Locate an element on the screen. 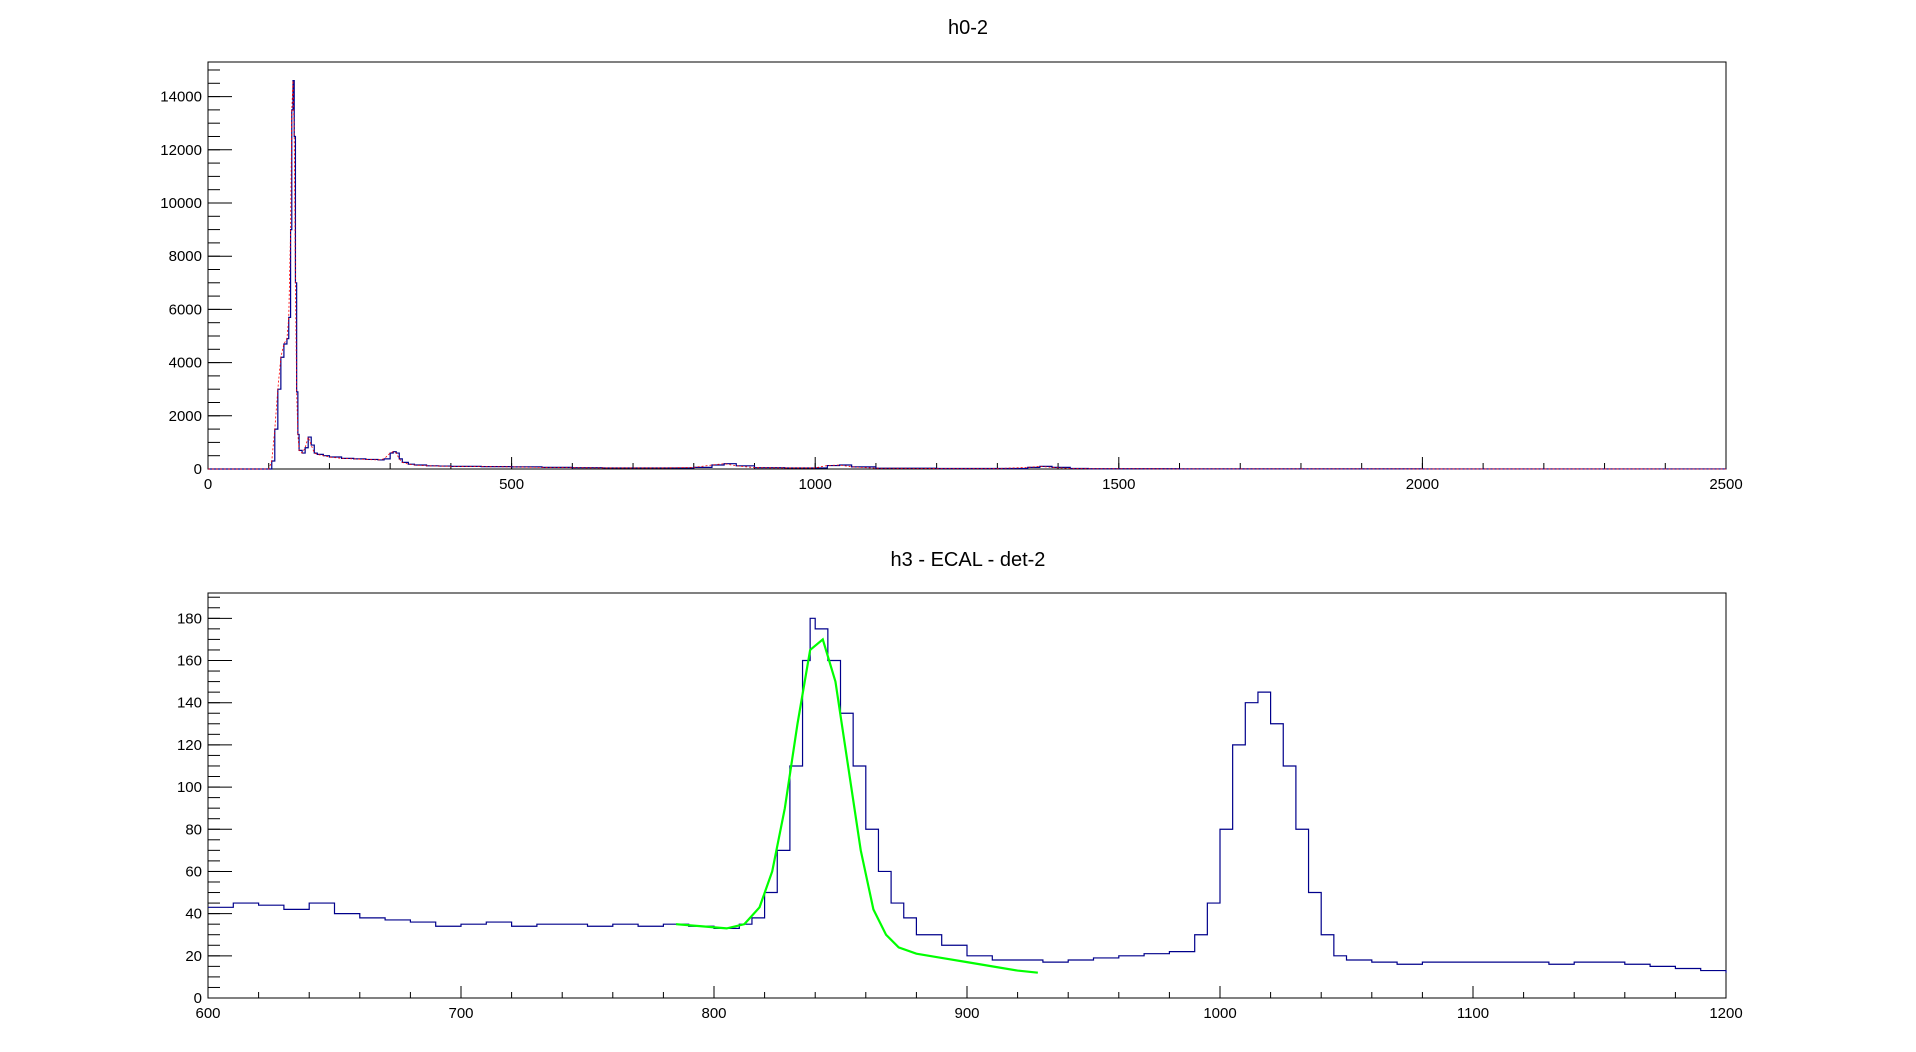 This screenshot has width=1916, height=1052. y-tick-label: 80 is located at coordinates (193, 829).